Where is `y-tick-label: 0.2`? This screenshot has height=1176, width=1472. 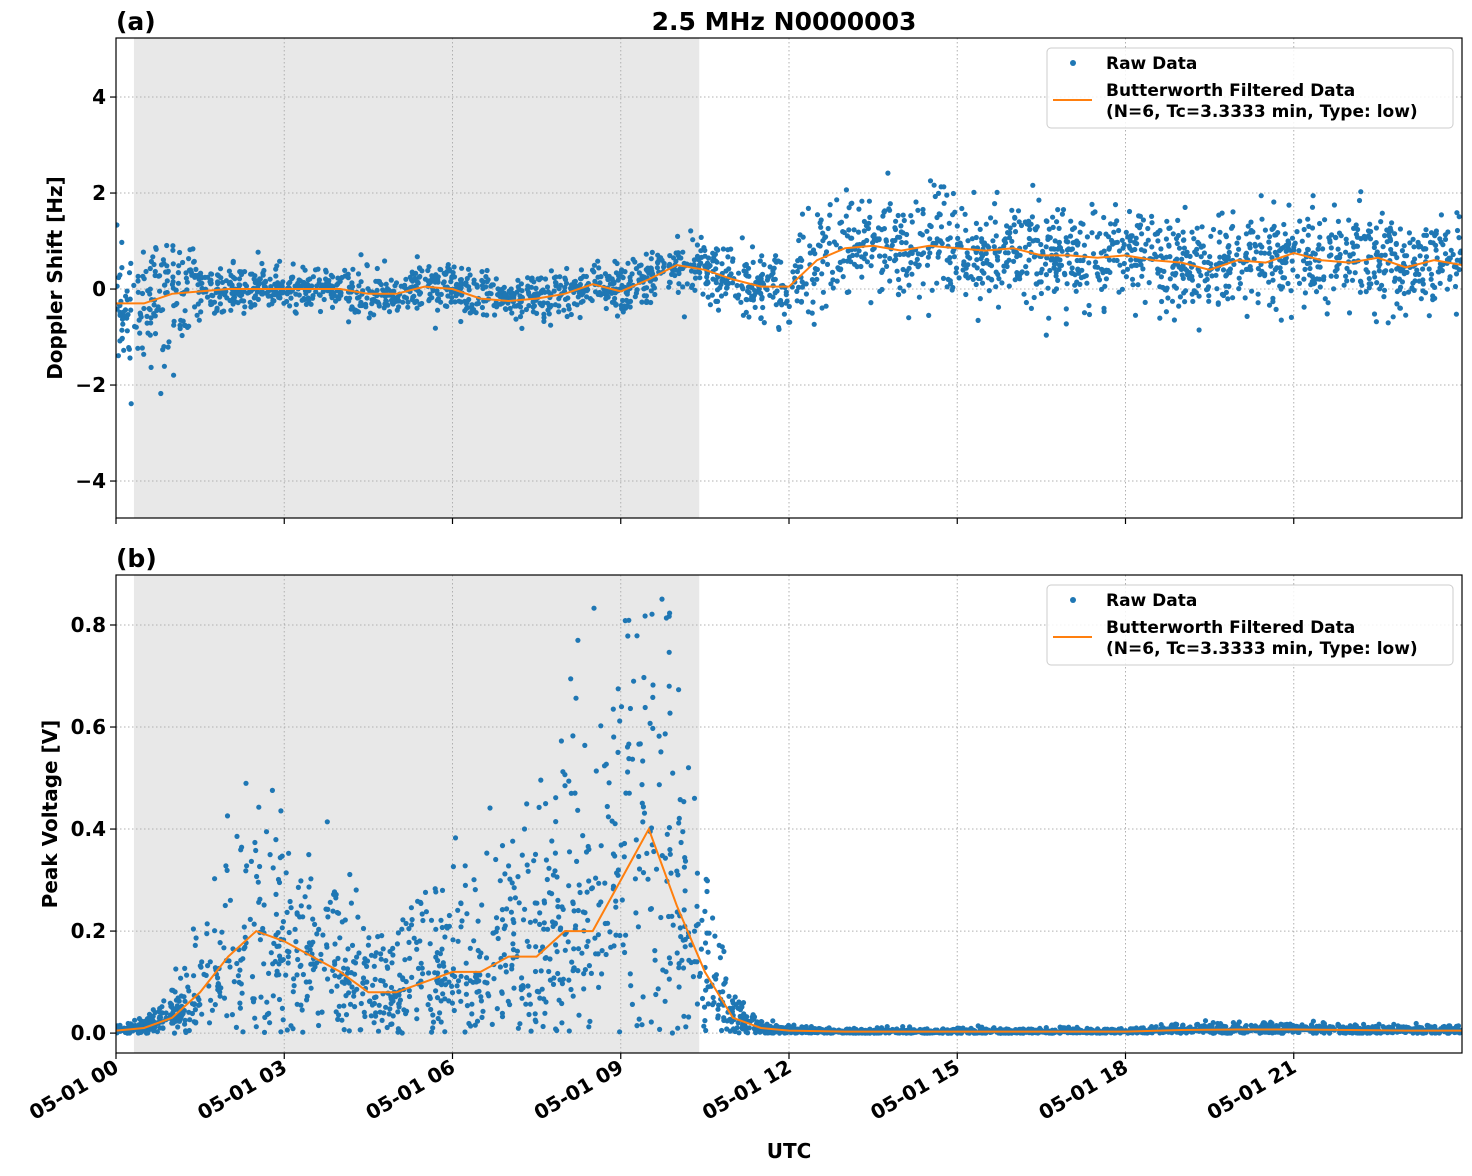 y-tick-label: 0.2 is located at coordinates (88, 931).